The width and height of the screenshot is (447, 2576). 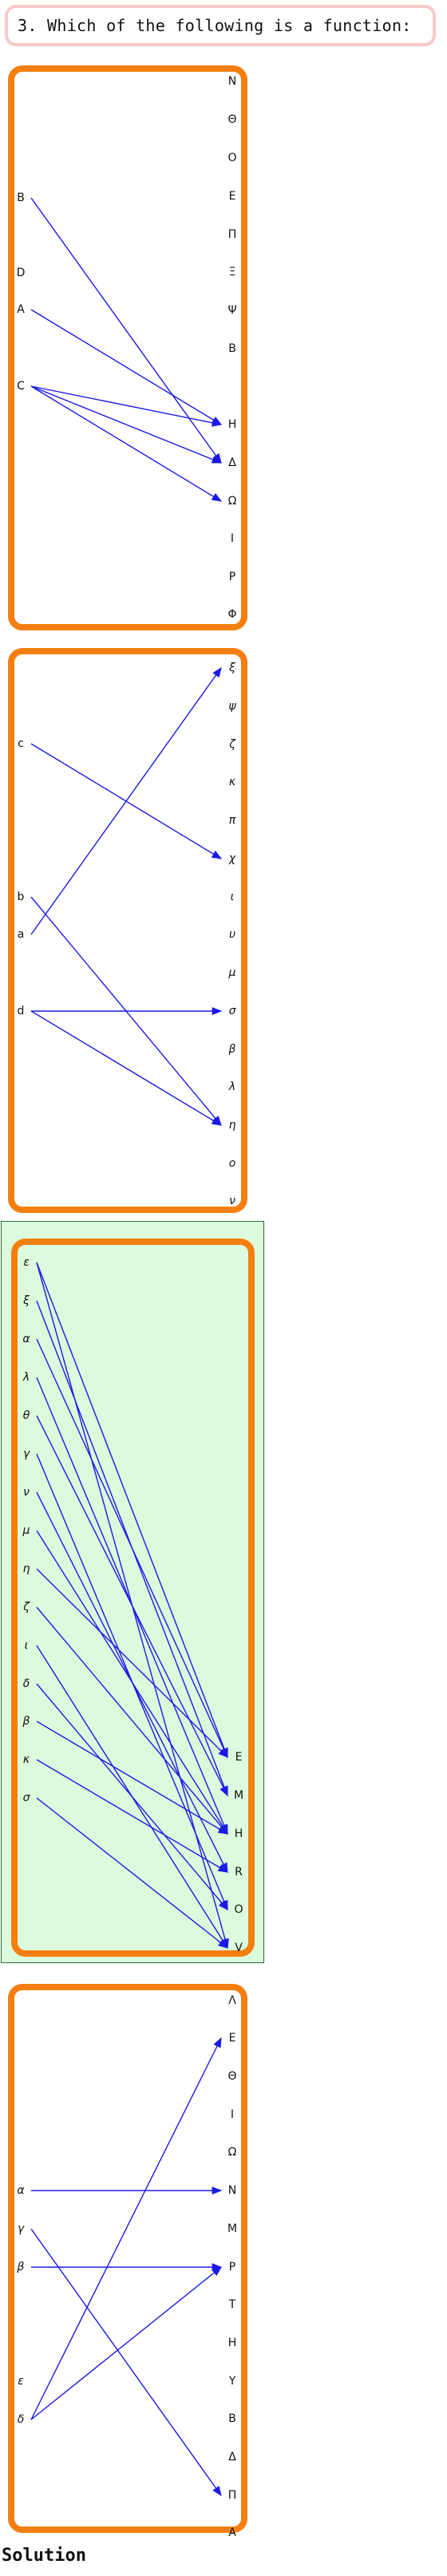 What do you see at coordinates (26, 1530) in the screenshot?
I see `domain-element: μ` at bounding box center [26, 1530].